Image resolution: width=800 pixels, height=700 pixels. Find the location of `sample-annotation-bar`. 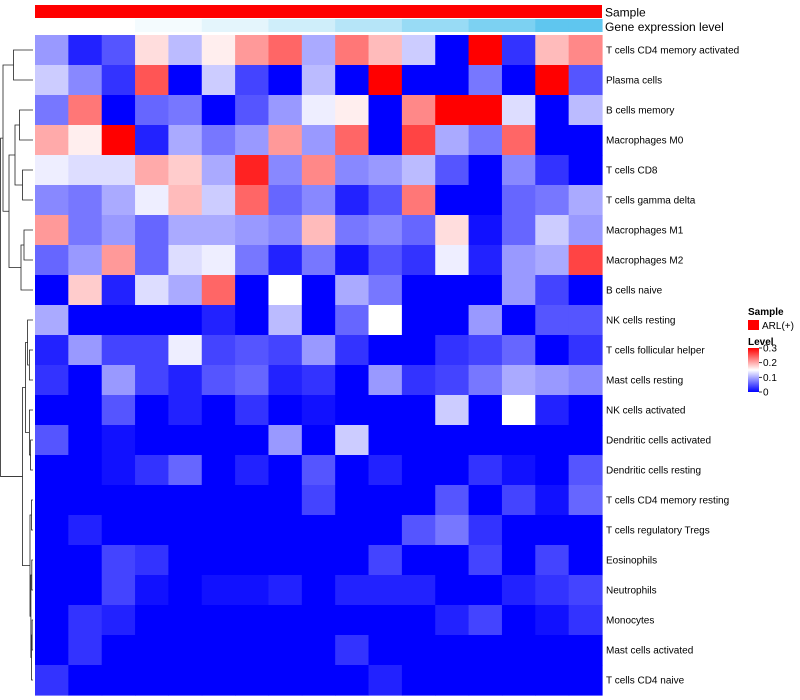

sample-annotation-bar is located at coordinates (318, 11).